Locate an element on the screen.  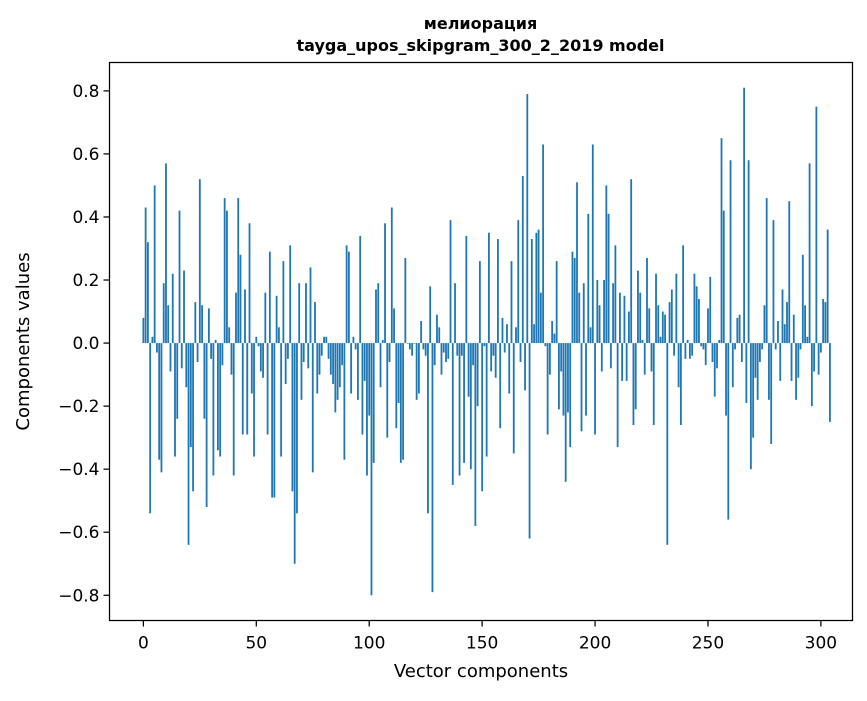
x-tick-label: 50 is located at coordinates (256, 644).